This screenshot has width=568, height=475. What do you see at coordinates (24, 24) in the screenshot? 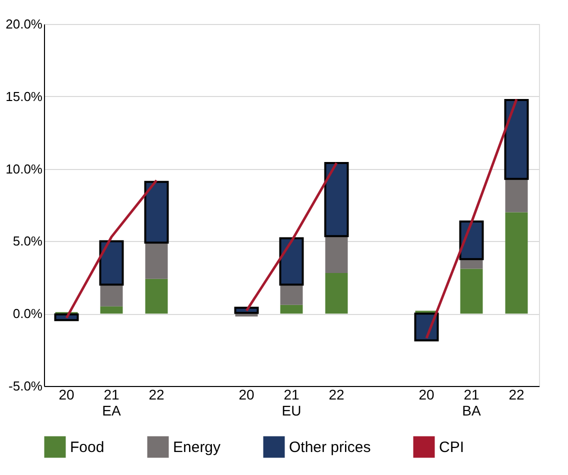
I see `y-tick-label: 20.0%` at bounding box center [24, 24].